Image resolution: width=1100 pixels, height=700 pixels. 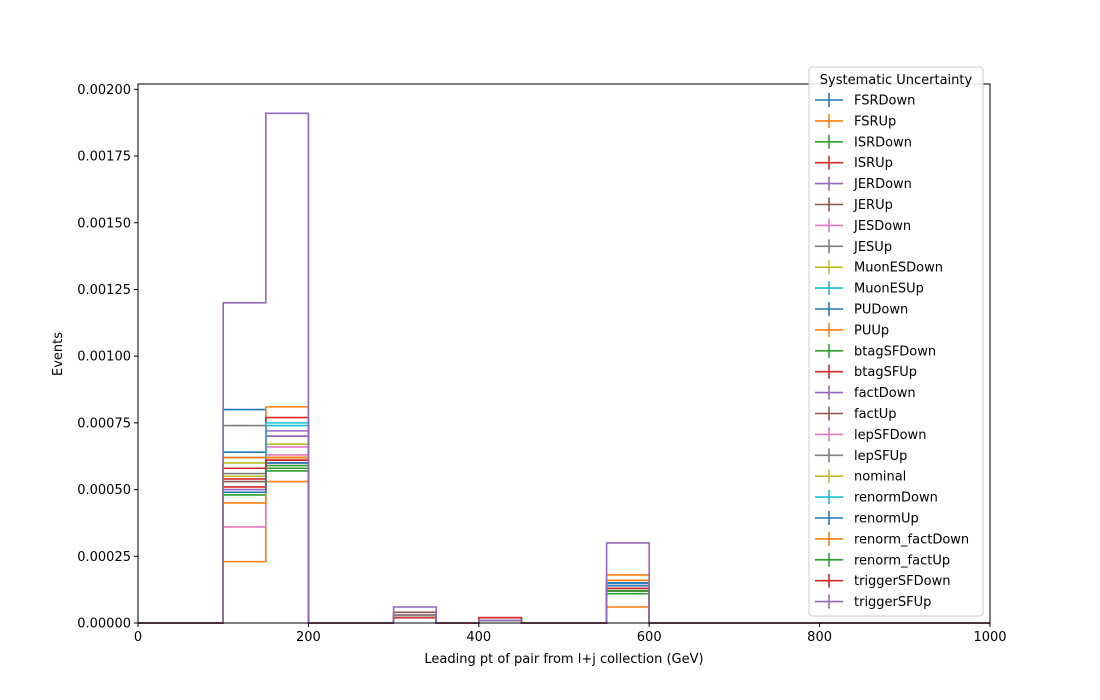 I want to click on legend-label: nominal, so click(x=880, y=477).